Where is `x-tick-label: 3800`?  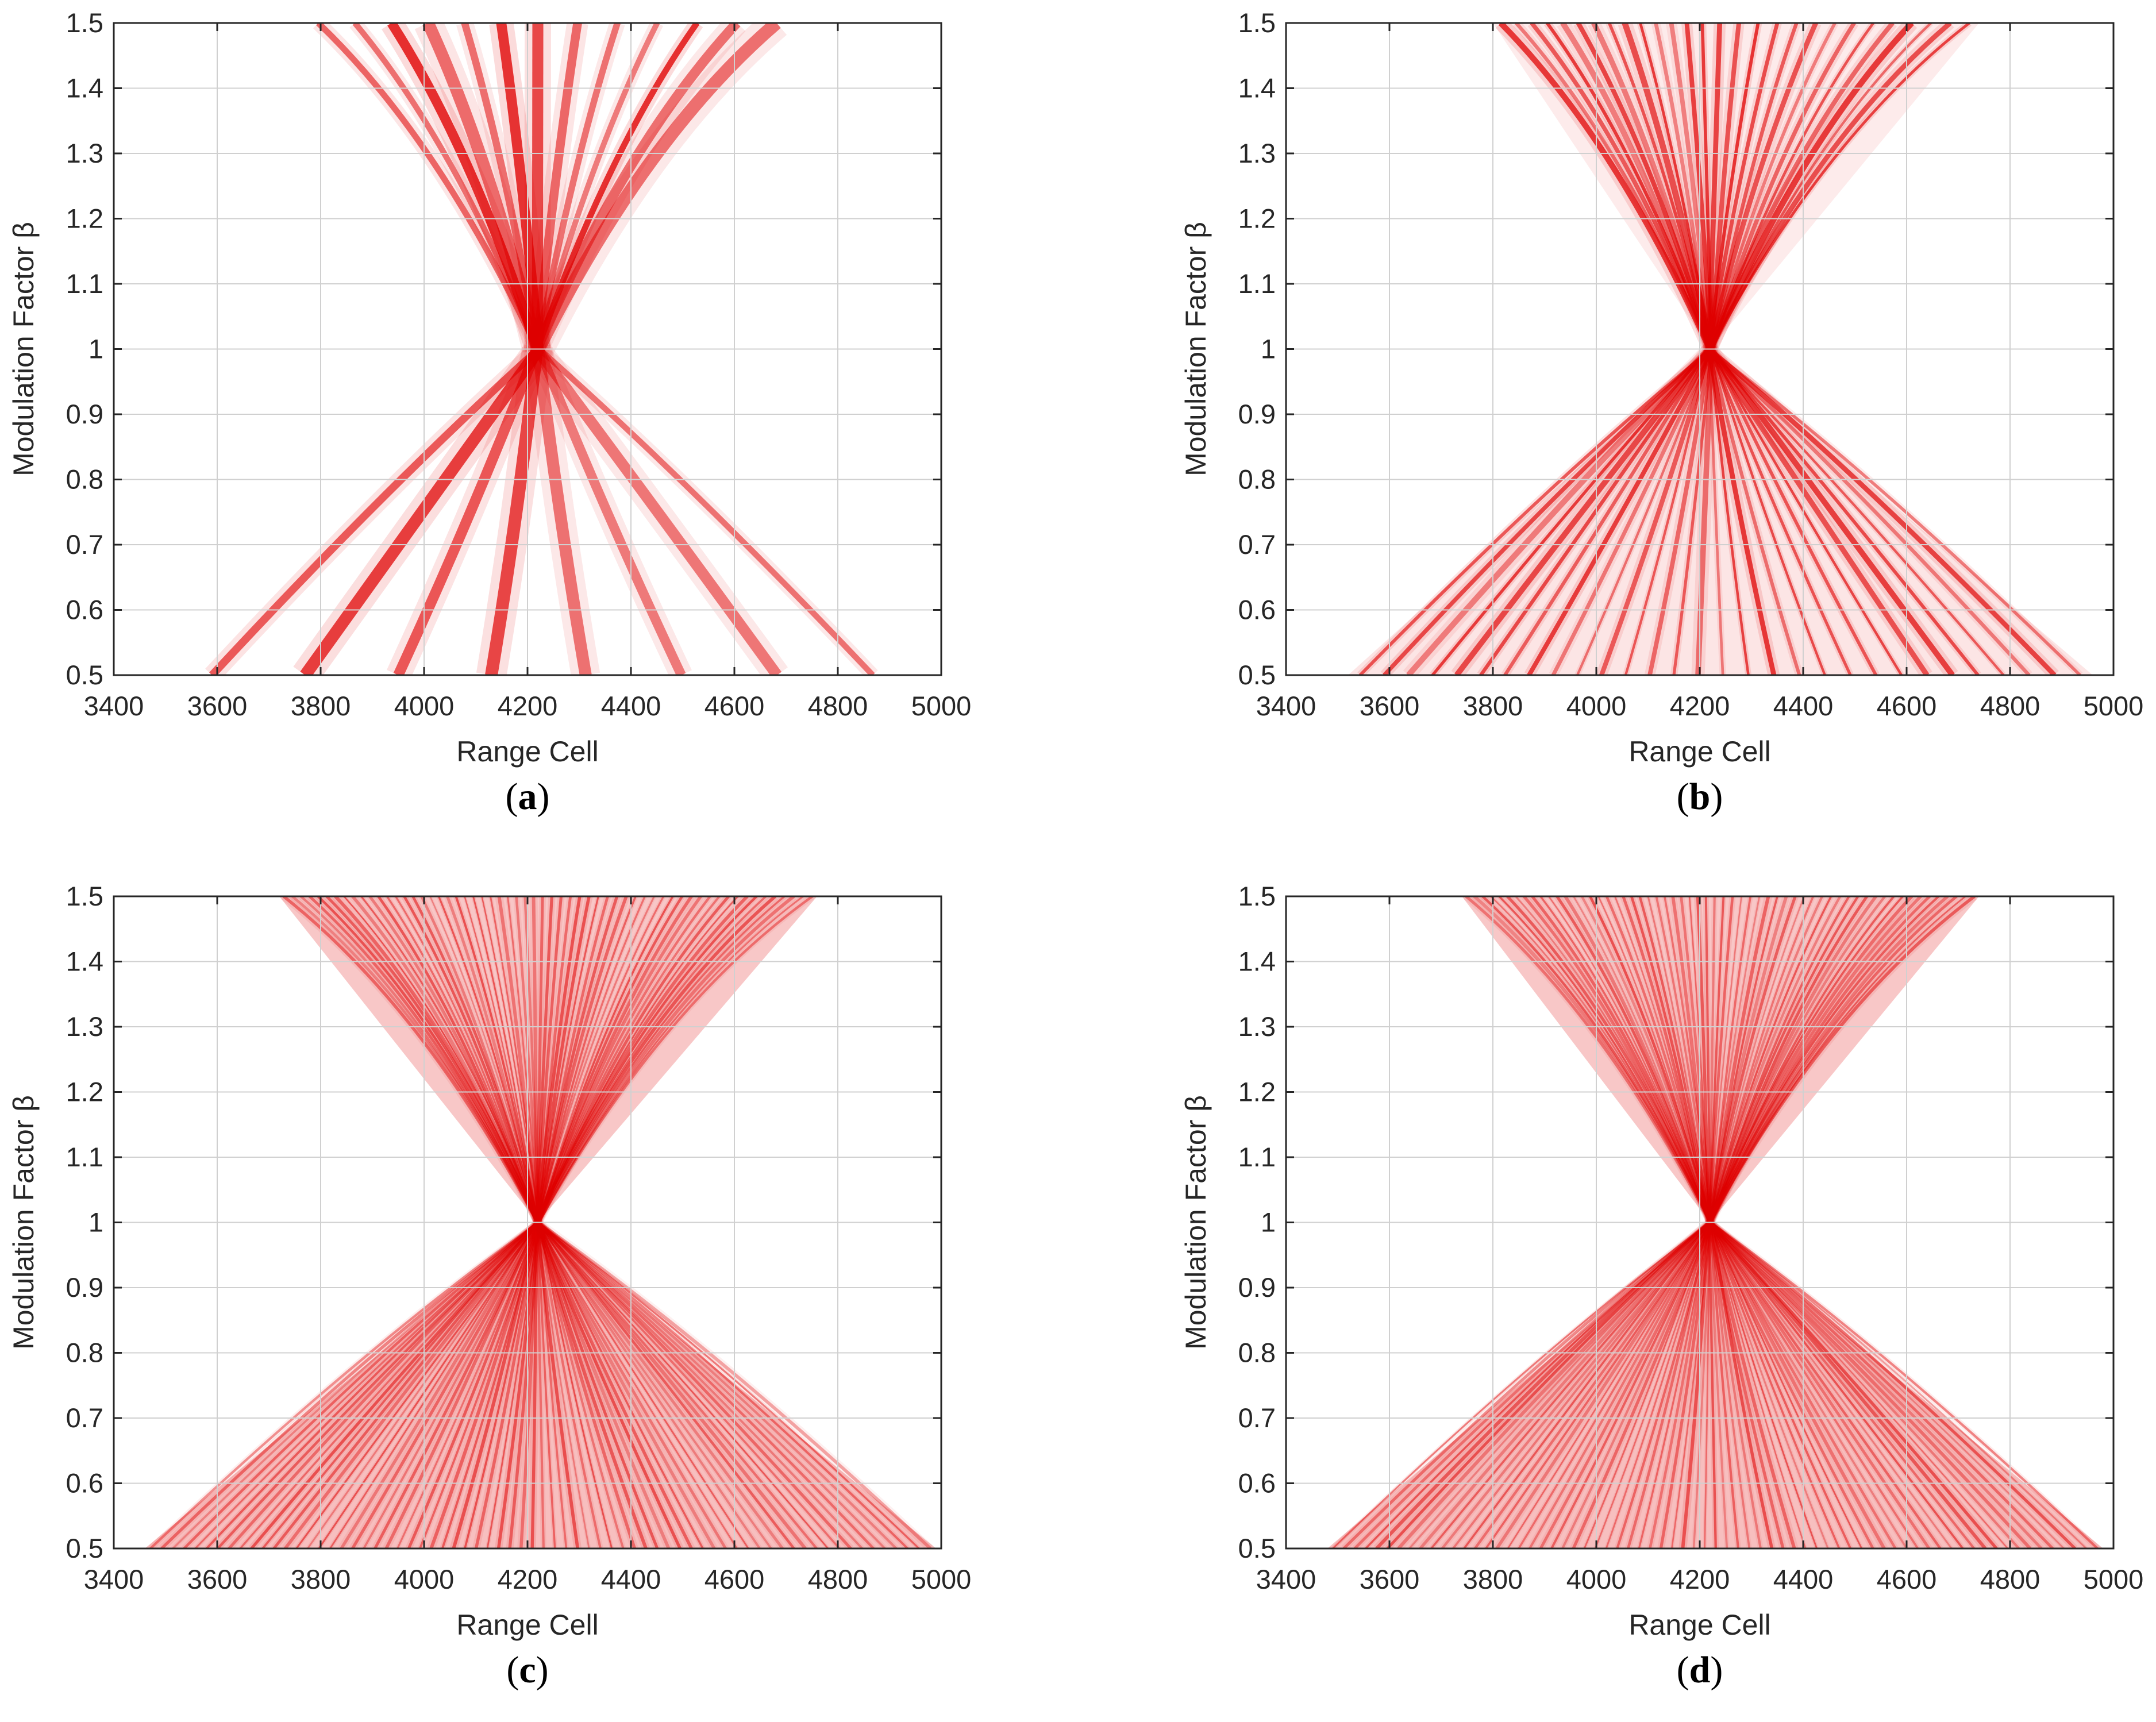
x-tick-label: 3800 is located at coordinates (1493, 1579).